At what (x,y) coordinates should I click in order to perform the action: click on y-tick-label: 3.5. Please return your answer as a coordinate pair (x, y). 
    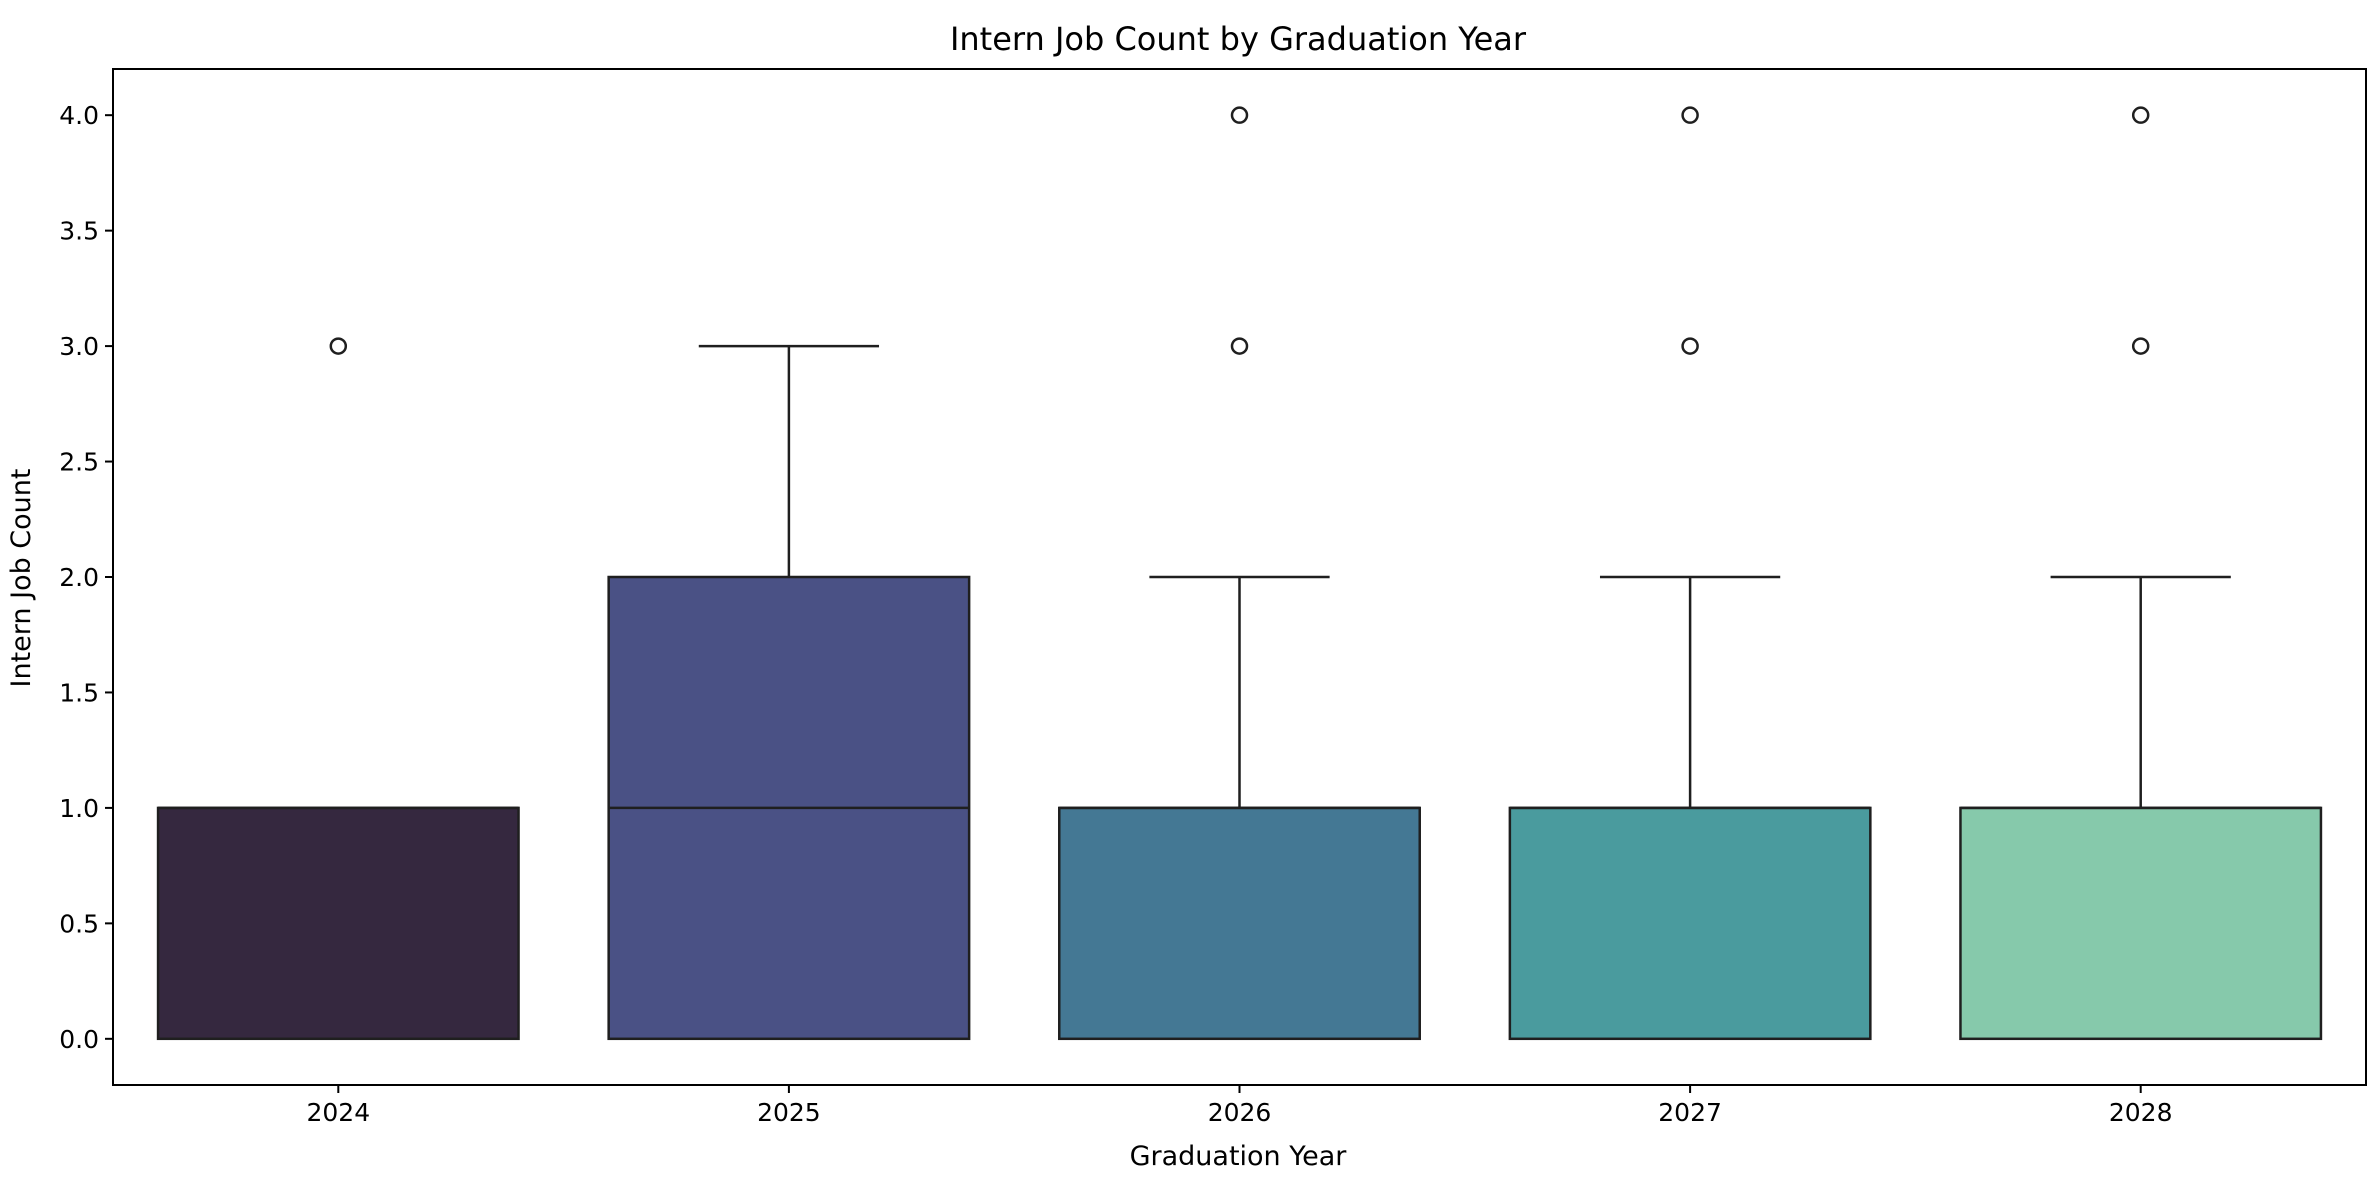
    Looking at the image, I should click on (79, 231).